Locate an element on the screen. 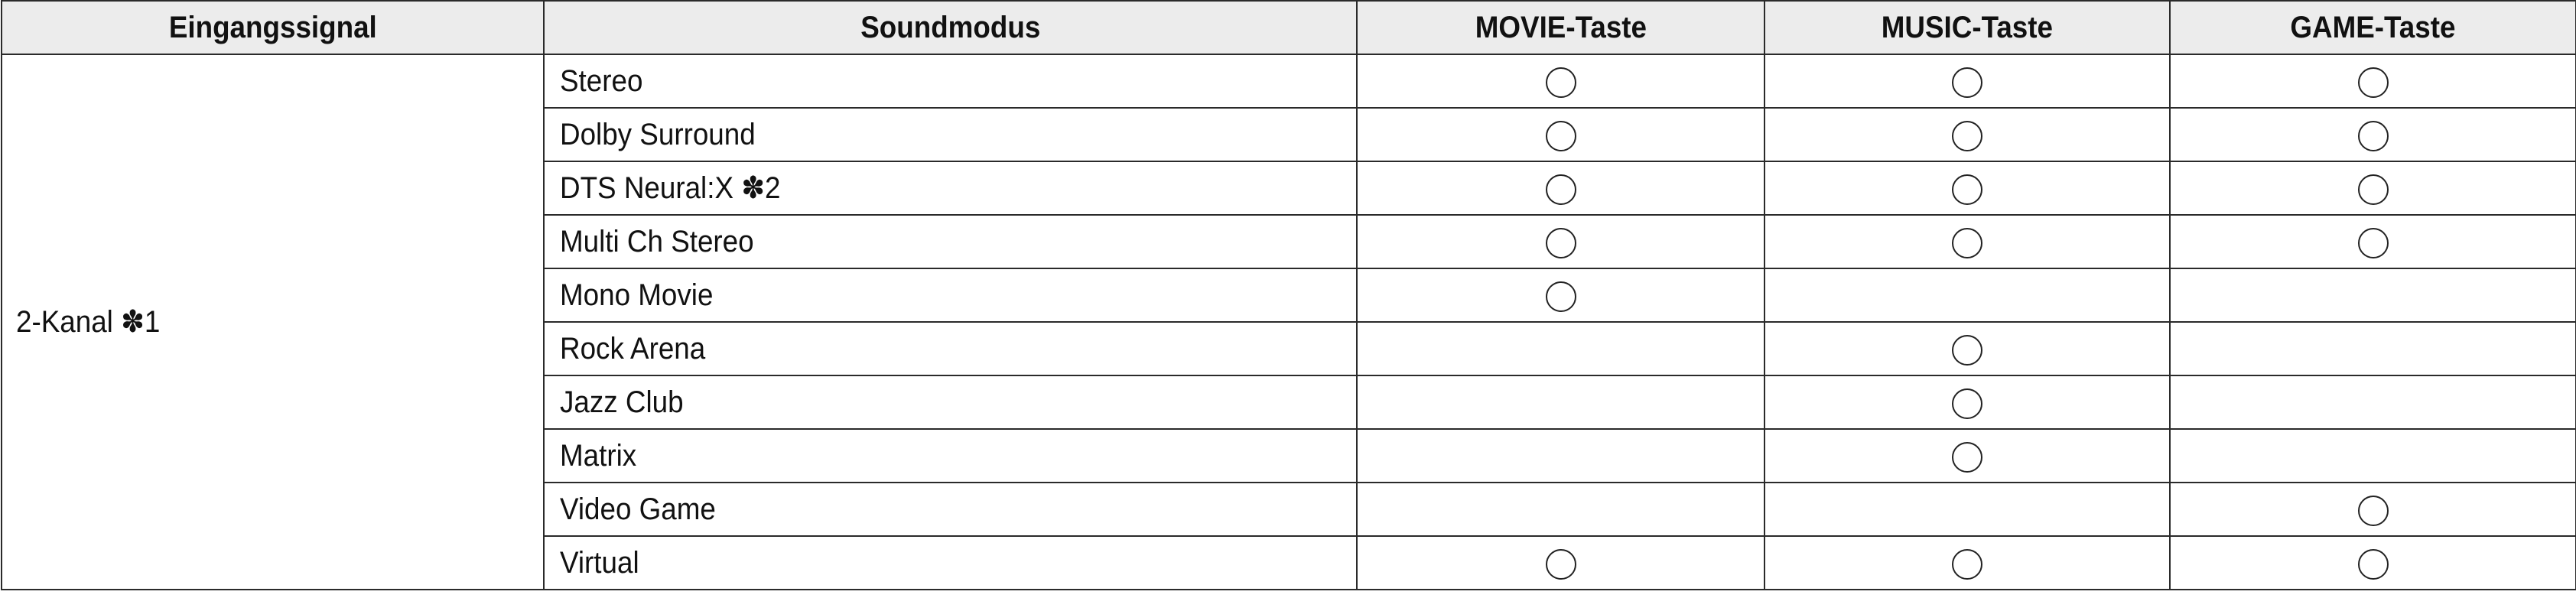 This screenshot has width=2576, height=598. header-soundmodus: Soundmodus is located at coordinates (950, 27).